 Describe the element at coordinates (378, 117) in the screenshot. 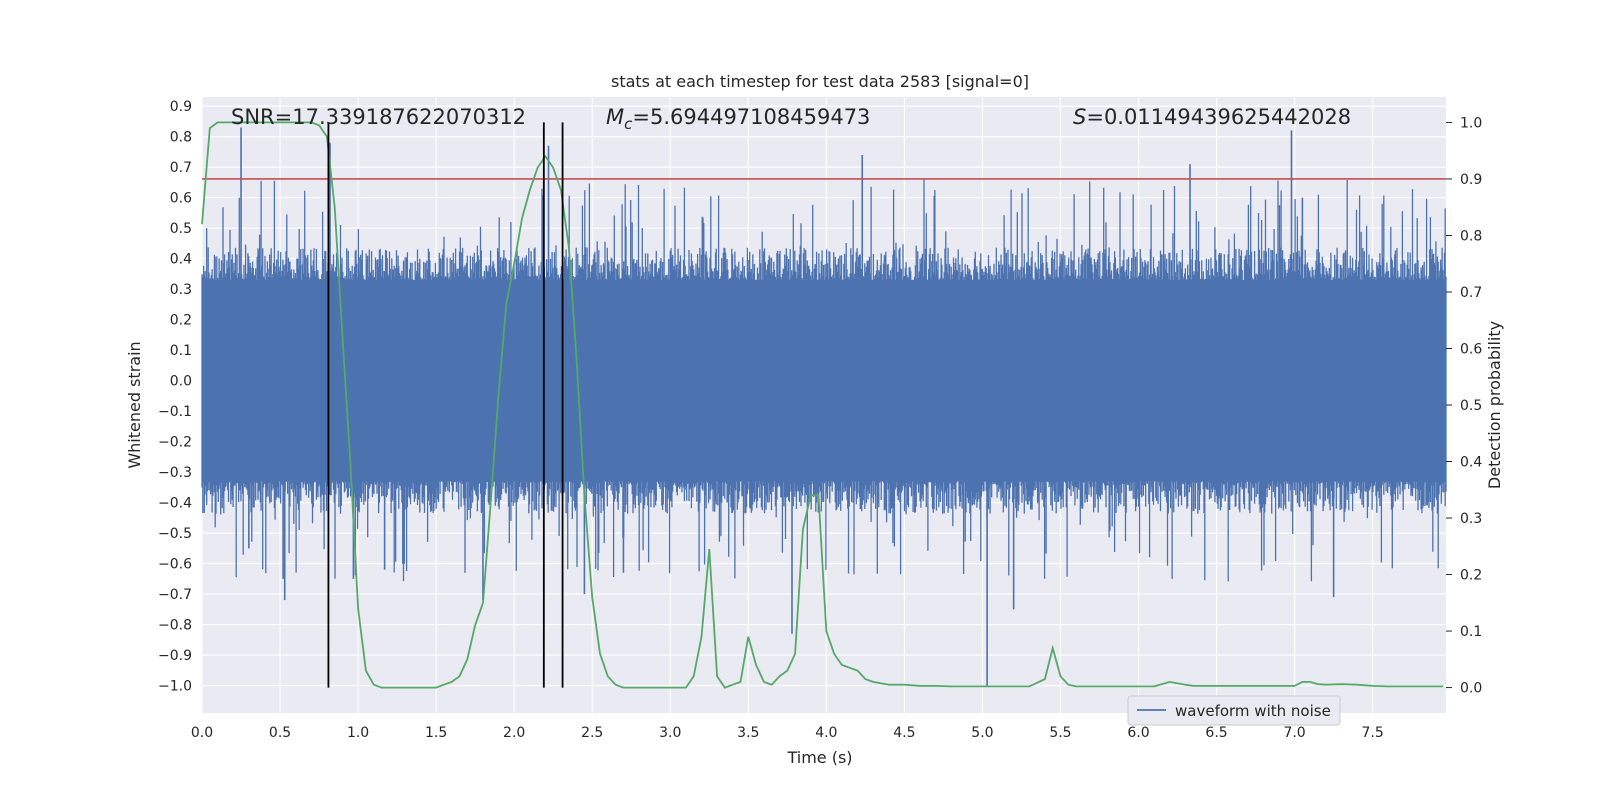

I see `annotation-snr: SNR=17.339187622070312` at that location.